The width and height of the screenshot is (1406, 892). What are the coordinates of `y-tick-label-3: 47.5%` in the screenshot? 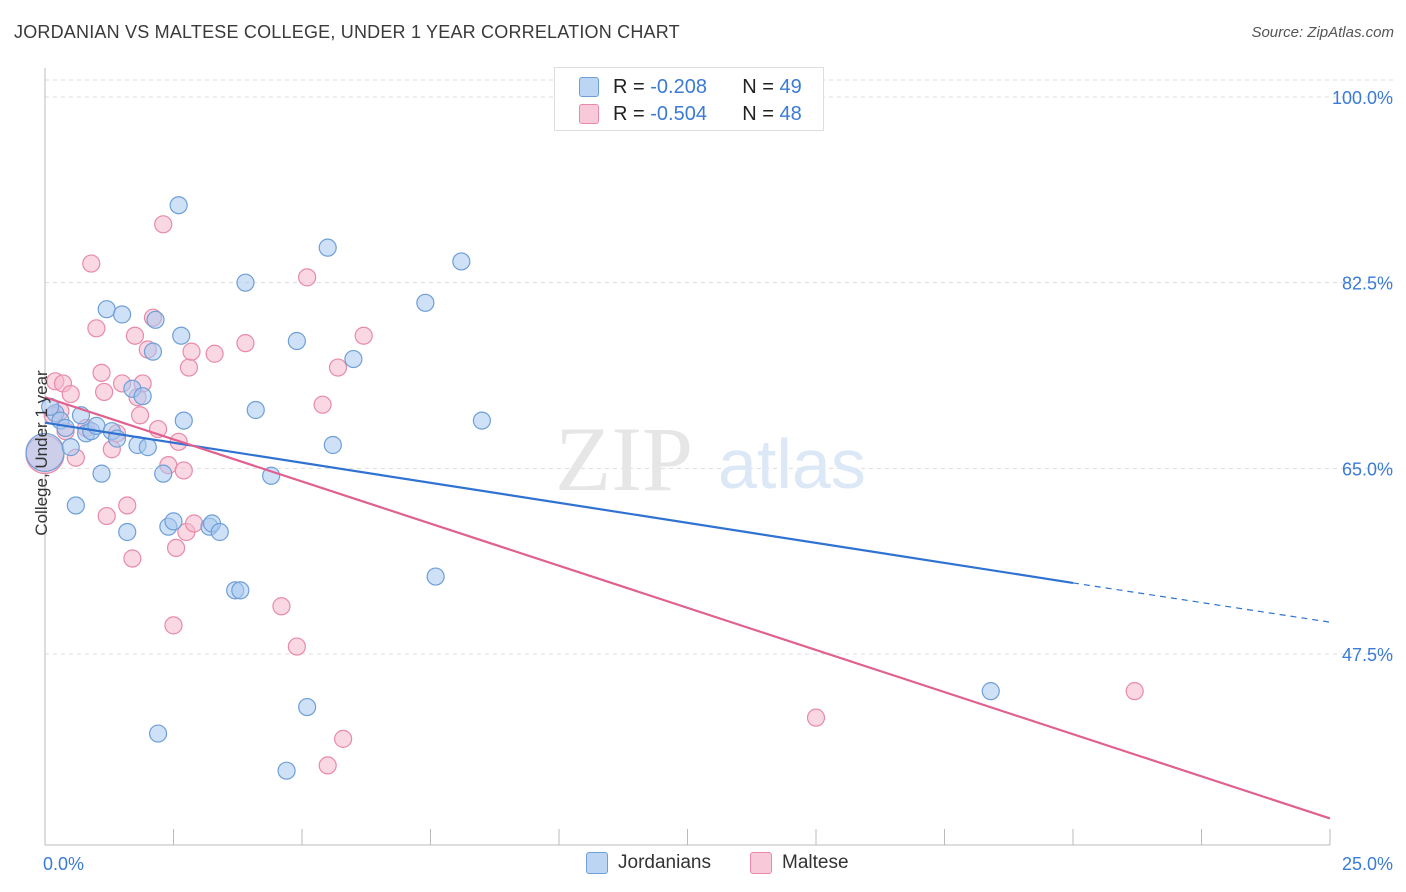 It's located at (1367, 655).